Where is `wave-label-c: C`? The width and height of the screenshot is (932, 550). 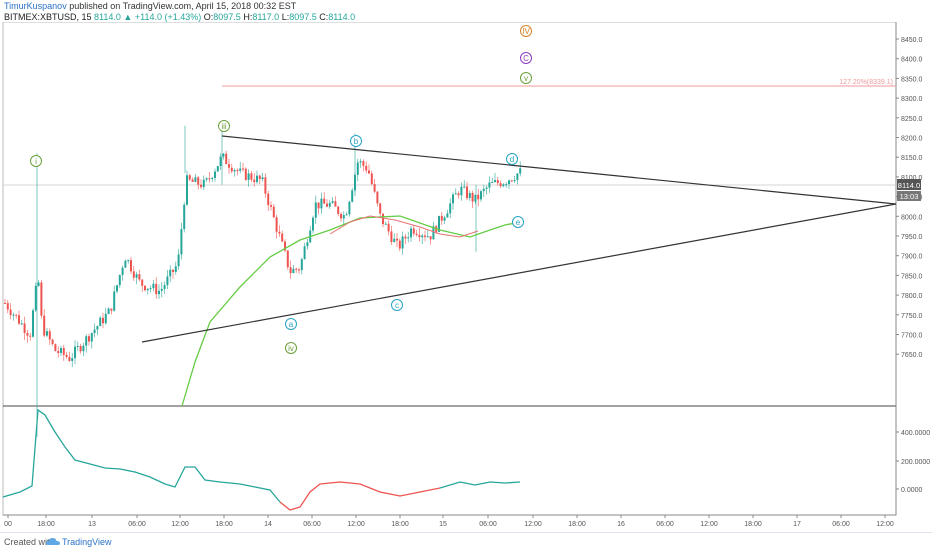
wave-label-c: C is located at coordinates (526, 58).